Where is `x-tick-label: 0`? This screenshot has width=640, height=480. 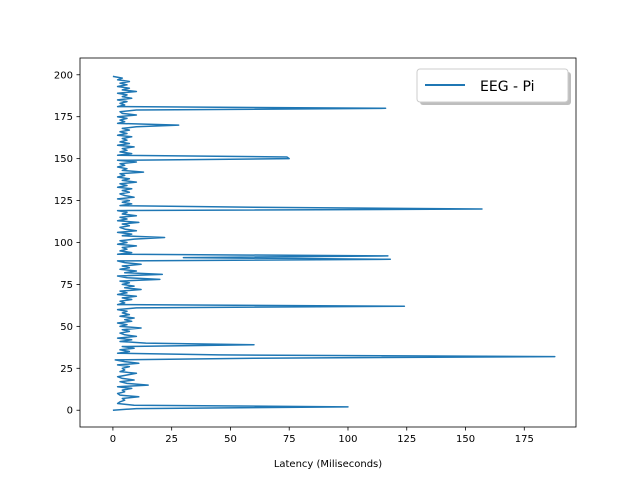
x-tick-label: 0 is located at coordinates (113, 439).